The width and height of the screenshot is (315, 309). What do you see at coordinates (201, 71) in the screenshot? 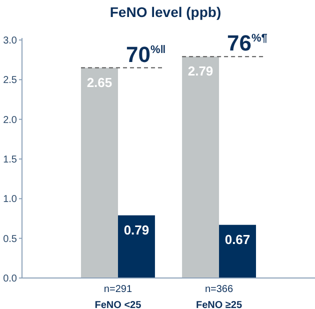
I see `data-label: 2.79` at bounding box center [201, 71].